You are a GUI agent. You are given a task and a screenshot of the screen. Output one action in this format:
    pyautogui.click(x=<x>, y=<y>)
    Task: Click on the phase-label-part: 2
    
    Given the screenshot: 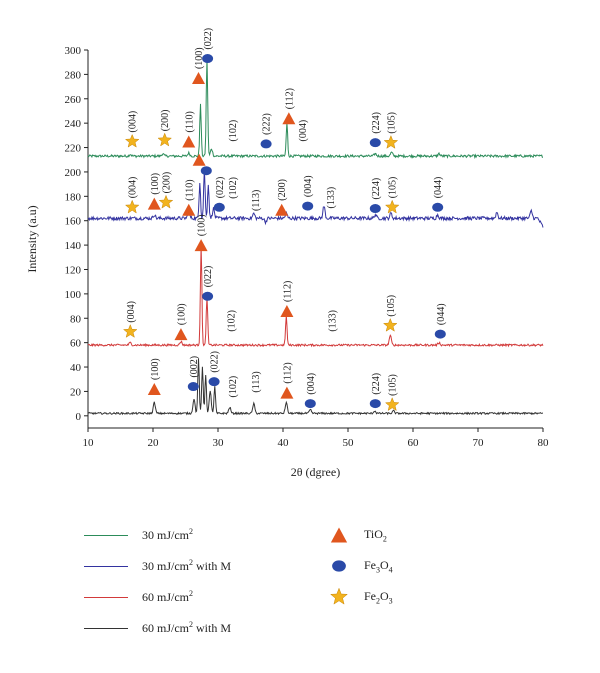 What is the action you would take?
    pyautogui.click(x=378, y=601)
    